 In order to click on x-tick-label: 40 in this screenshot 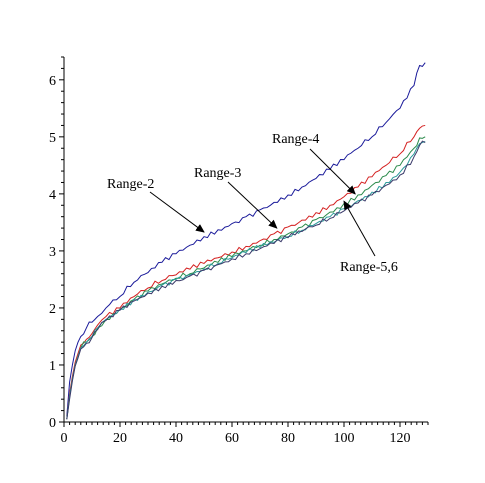, I will do `click(176, 438)`.